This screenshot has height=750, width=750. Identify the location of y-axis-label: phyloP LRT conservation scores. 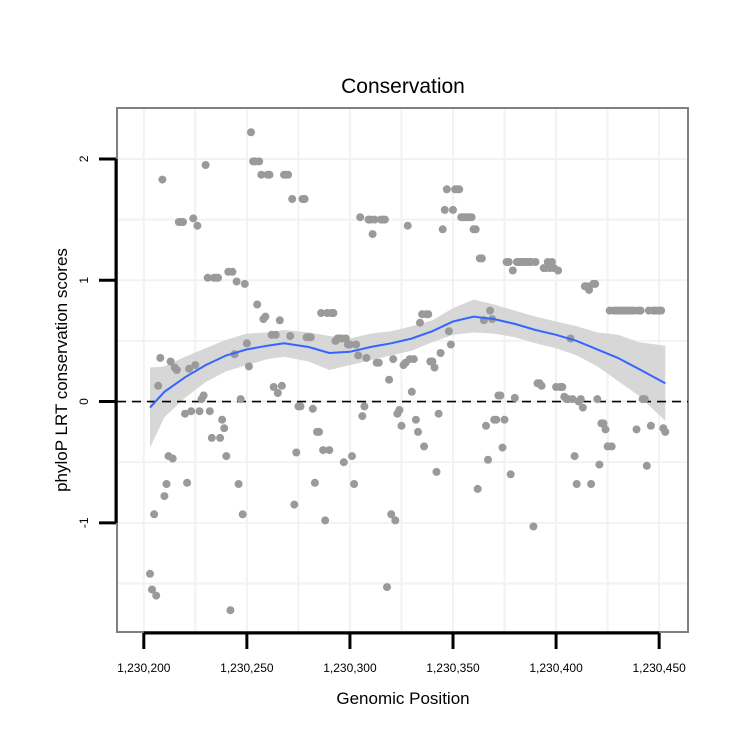
(61, 370).